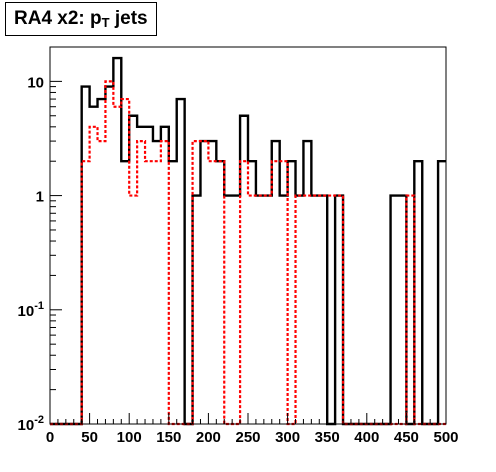 This screenshot has width=496, height=472. What do you see at coordinates (40, 197) in the screenshot?
I see `y-tick-label: 1` at bounding box center [40, 197].